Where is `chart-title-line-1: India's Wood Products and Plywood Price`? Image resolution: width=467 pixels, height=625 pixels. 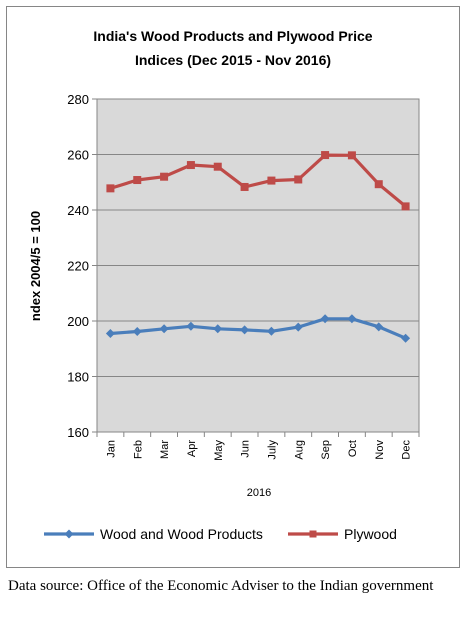 chart-title-line-1: India's Wood Products and Plywood Price is located at coordinates (232, 36).